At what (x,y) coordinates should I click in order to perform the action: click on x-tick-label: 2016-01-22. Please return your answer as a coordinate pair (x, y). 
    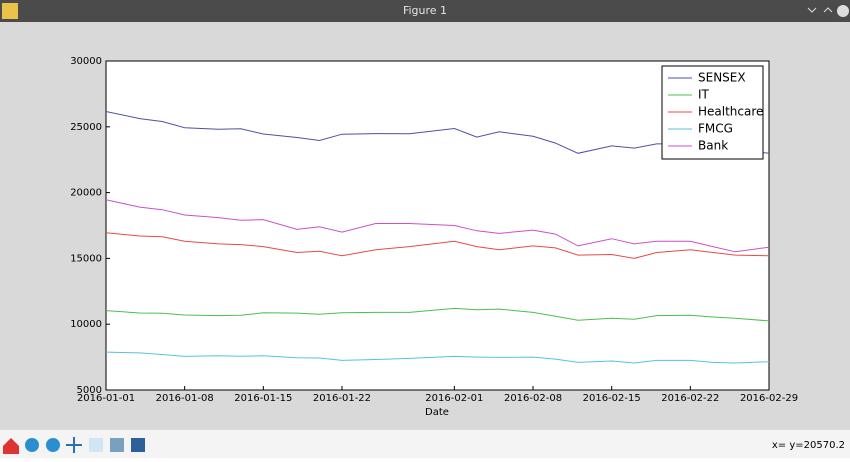
    Looking at the image, I should click on (342, 398).